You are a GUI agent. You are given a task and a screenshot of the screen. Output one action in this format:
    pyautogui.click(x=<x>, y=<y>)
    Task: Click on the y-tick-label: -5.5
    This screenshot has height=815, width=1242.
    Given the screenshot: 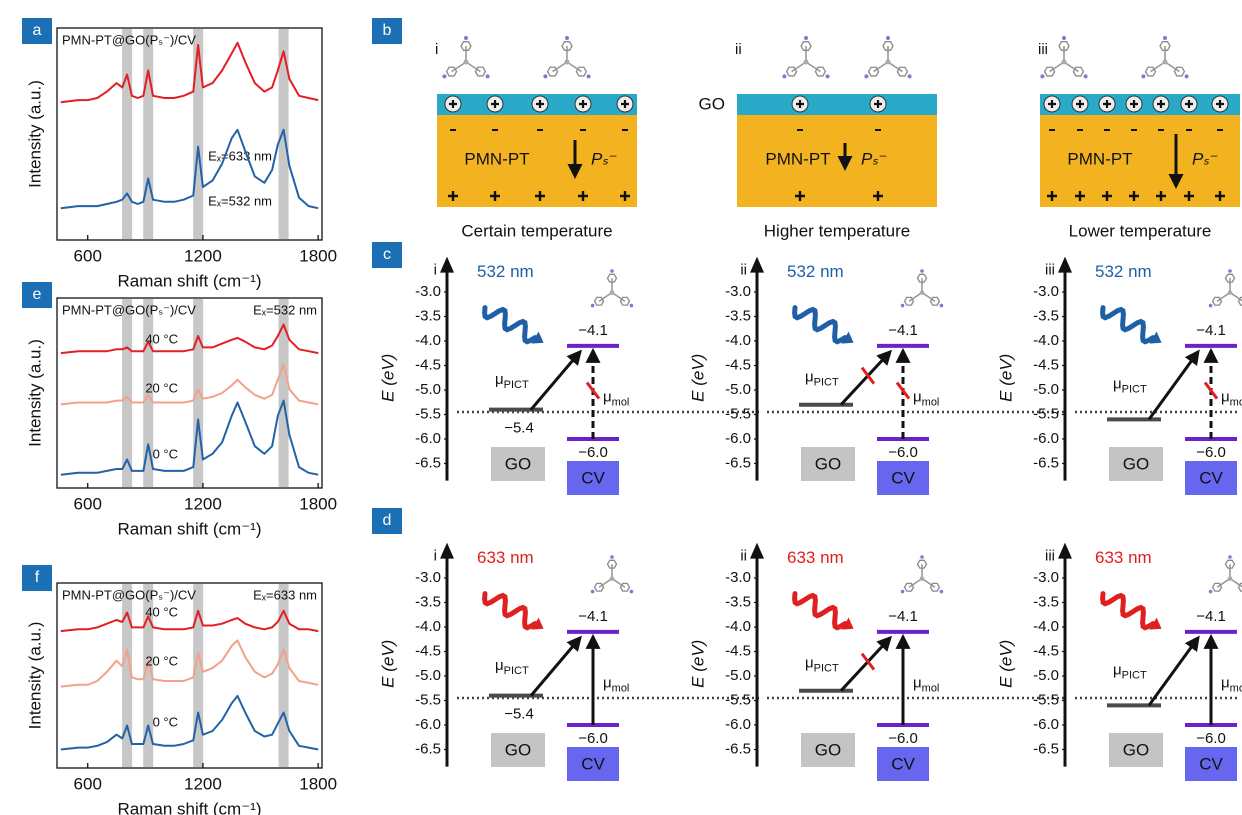 What is the action you would take?
    pyautogui.click(x=738, y=699)
    